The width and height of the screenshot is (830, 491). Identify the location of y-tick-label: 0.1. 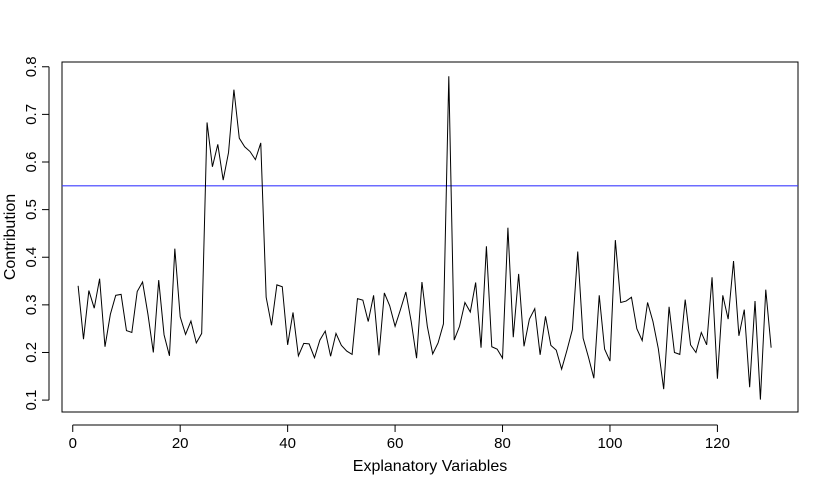
(31, 400).